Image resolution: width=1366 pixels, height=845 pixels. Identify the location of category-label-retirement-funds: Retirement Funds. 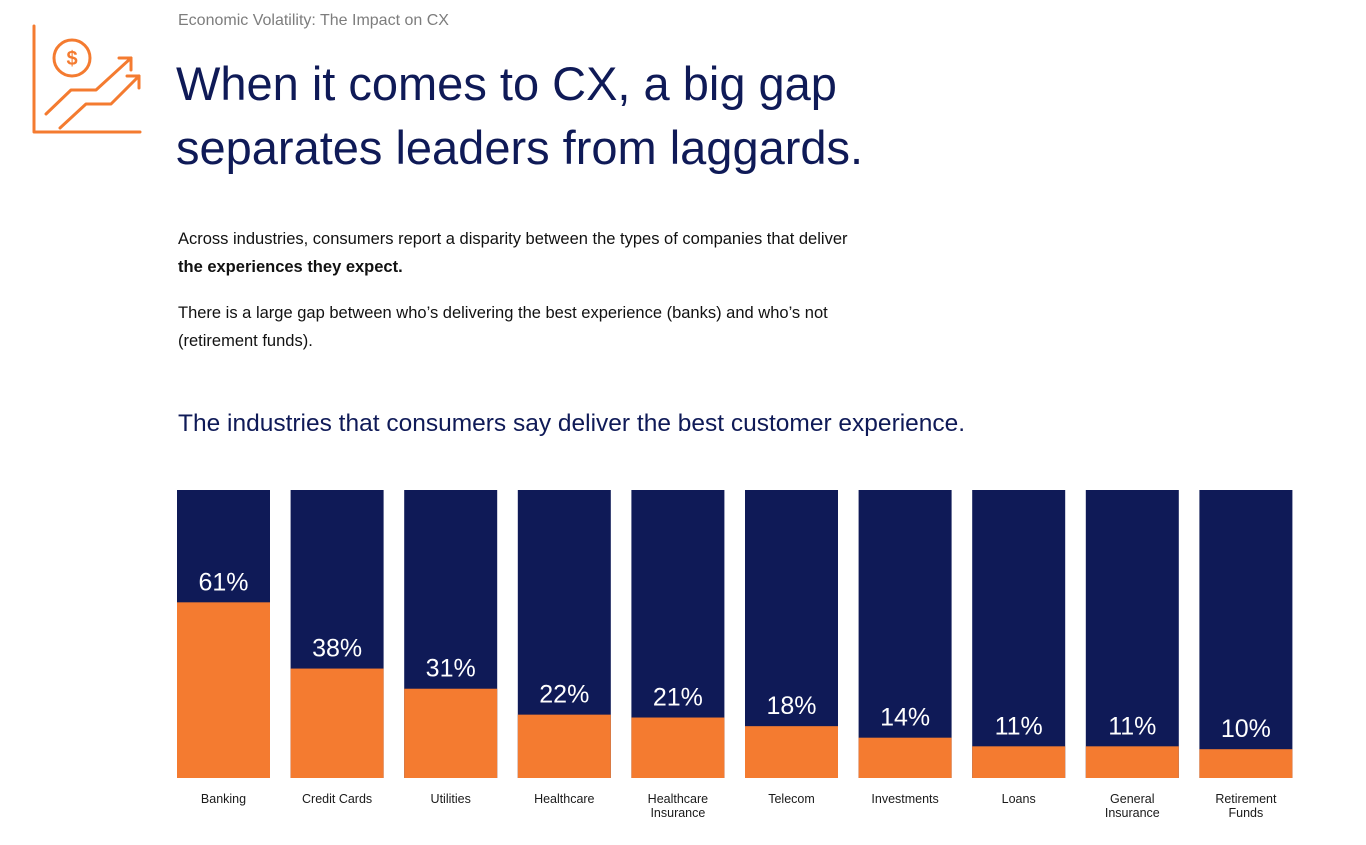
(1246, 806).